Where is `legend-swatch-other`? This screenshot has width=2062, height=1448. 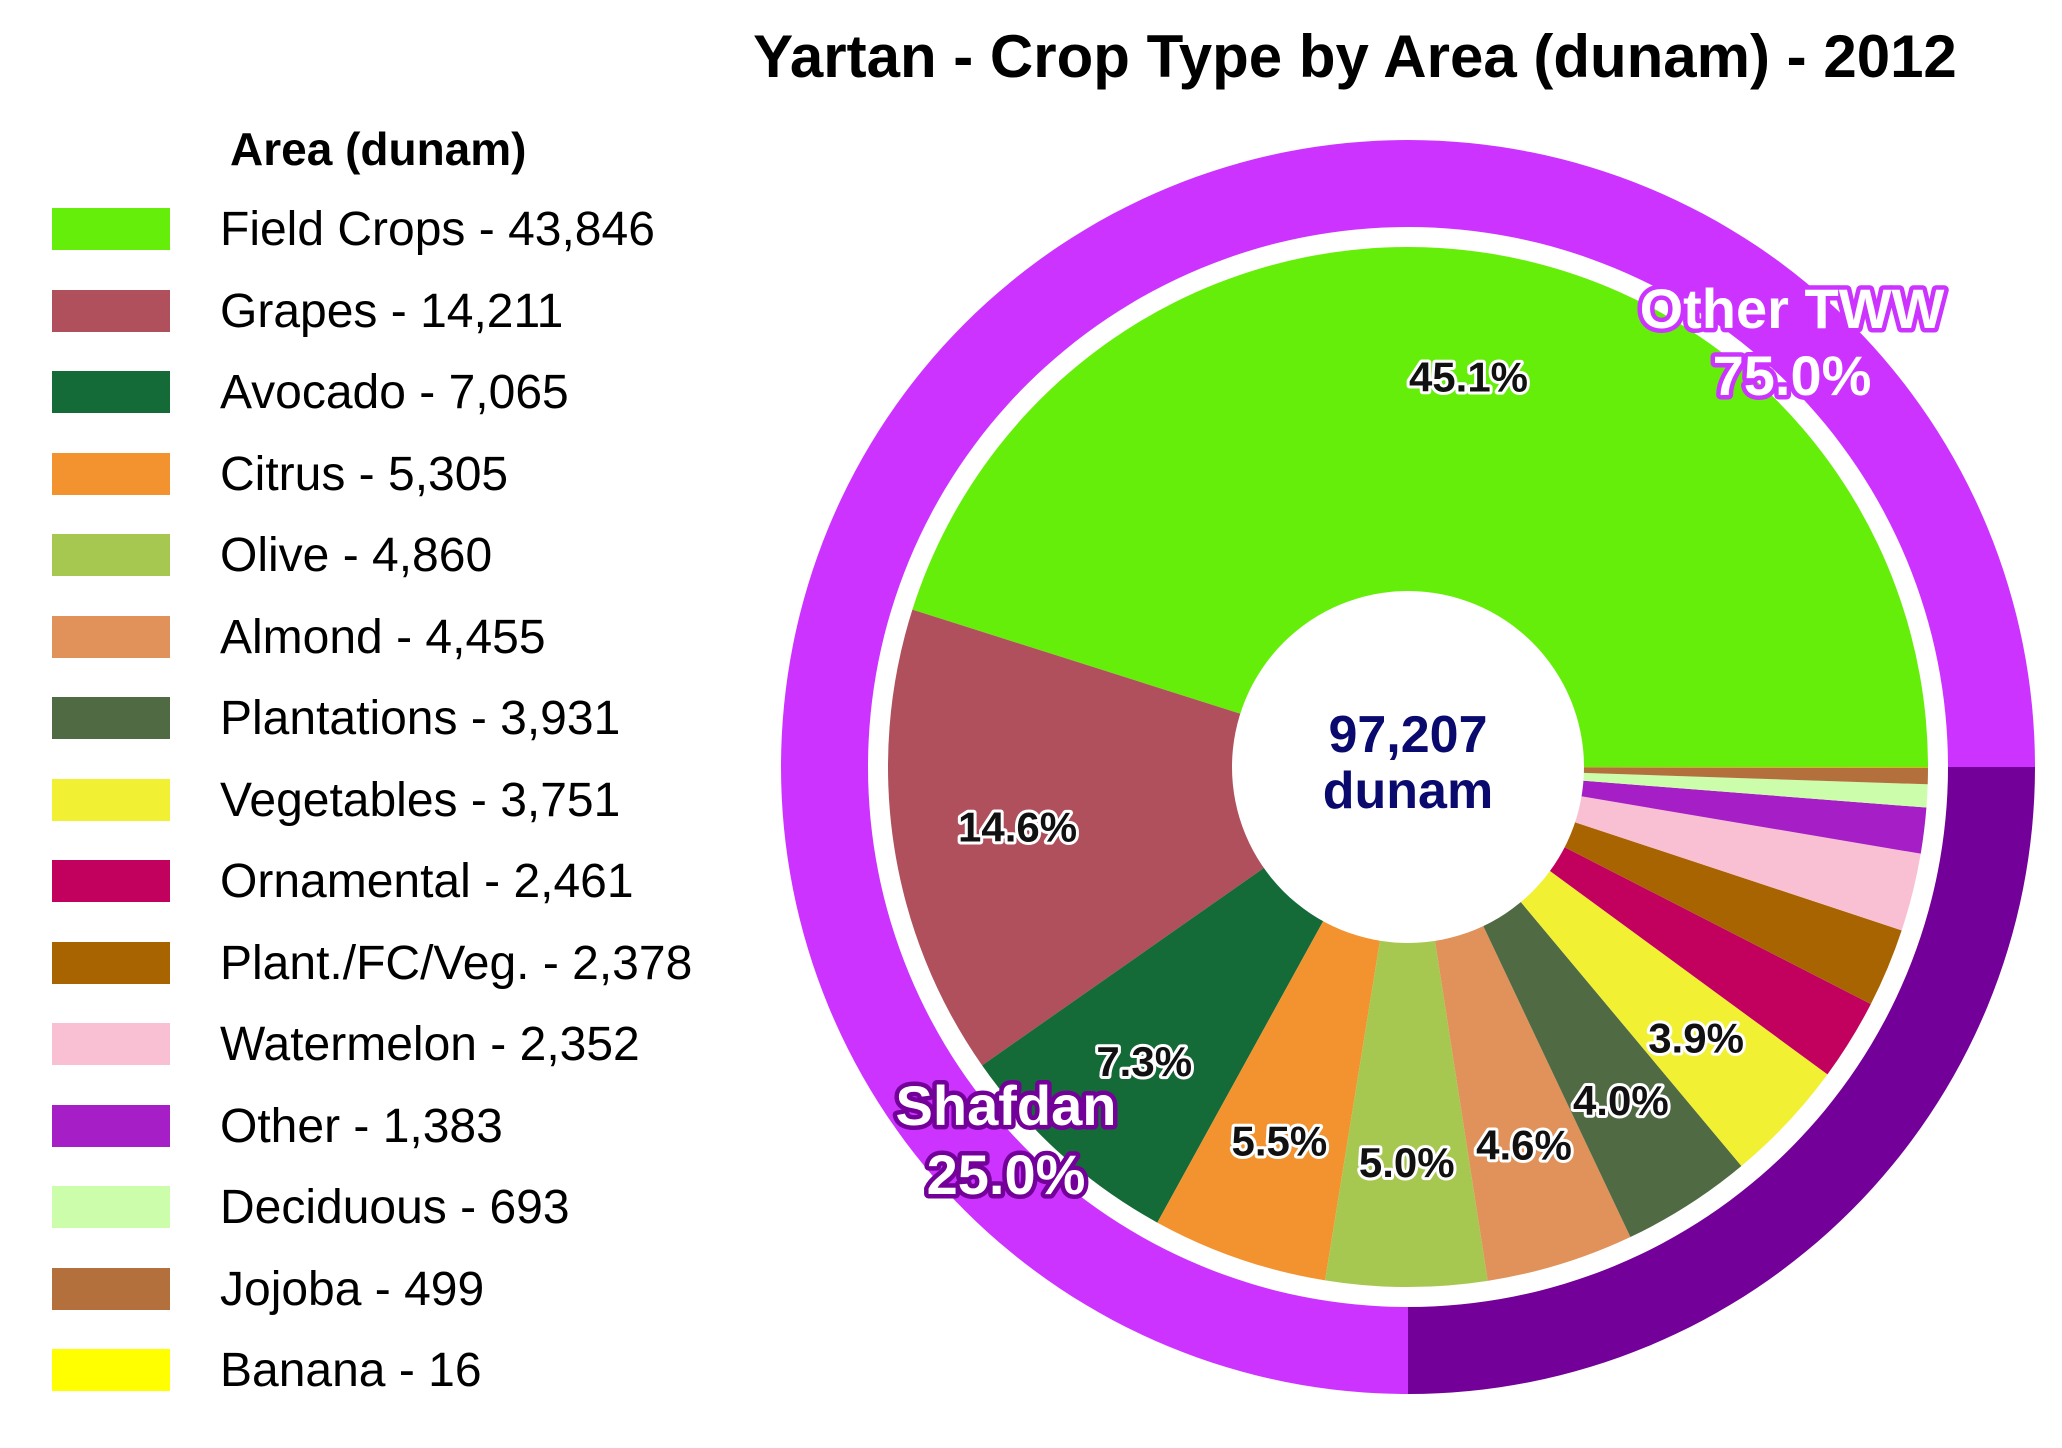 legend-swatch-other is located at coordinates (111, 1125).